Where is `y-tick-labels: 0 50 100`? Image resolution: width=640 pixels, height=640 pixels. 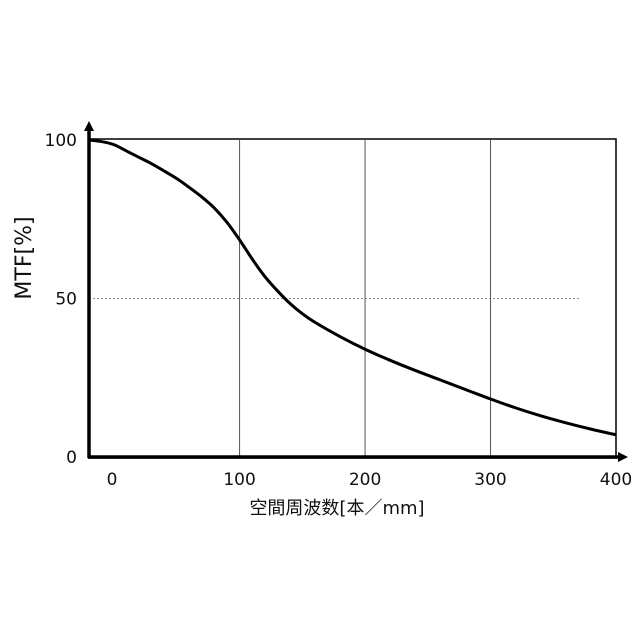
y-tick-labels: 0 50 100 is located at coordinates (61, 299).